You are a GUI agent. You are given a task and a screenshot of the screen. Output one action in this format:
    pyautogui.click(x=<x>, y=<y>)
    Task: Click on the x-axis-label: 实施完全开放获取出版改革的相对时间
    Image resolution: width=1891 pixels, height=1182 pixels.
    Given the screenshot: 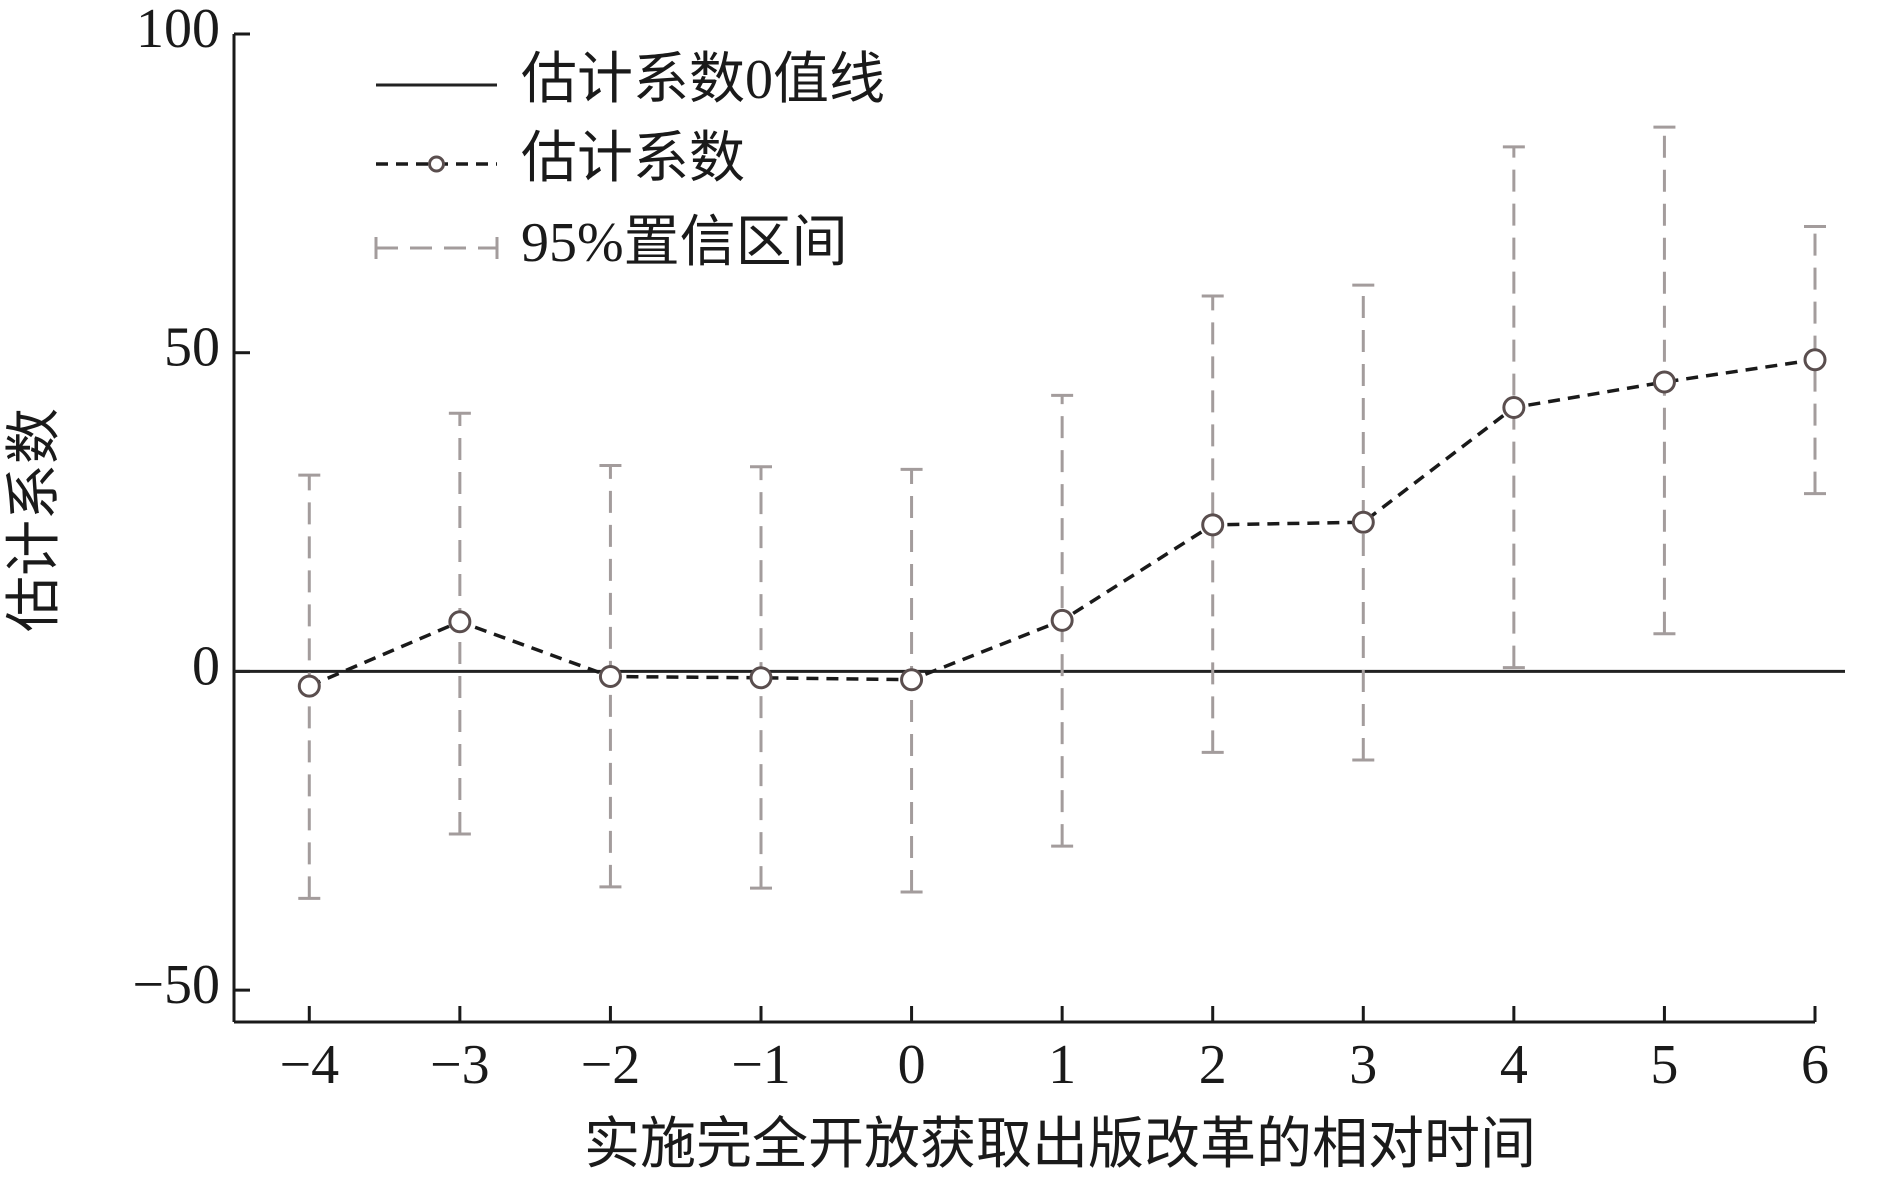 What is the action you would take?
    pyautogui.click(x=1060, y=1145)
    